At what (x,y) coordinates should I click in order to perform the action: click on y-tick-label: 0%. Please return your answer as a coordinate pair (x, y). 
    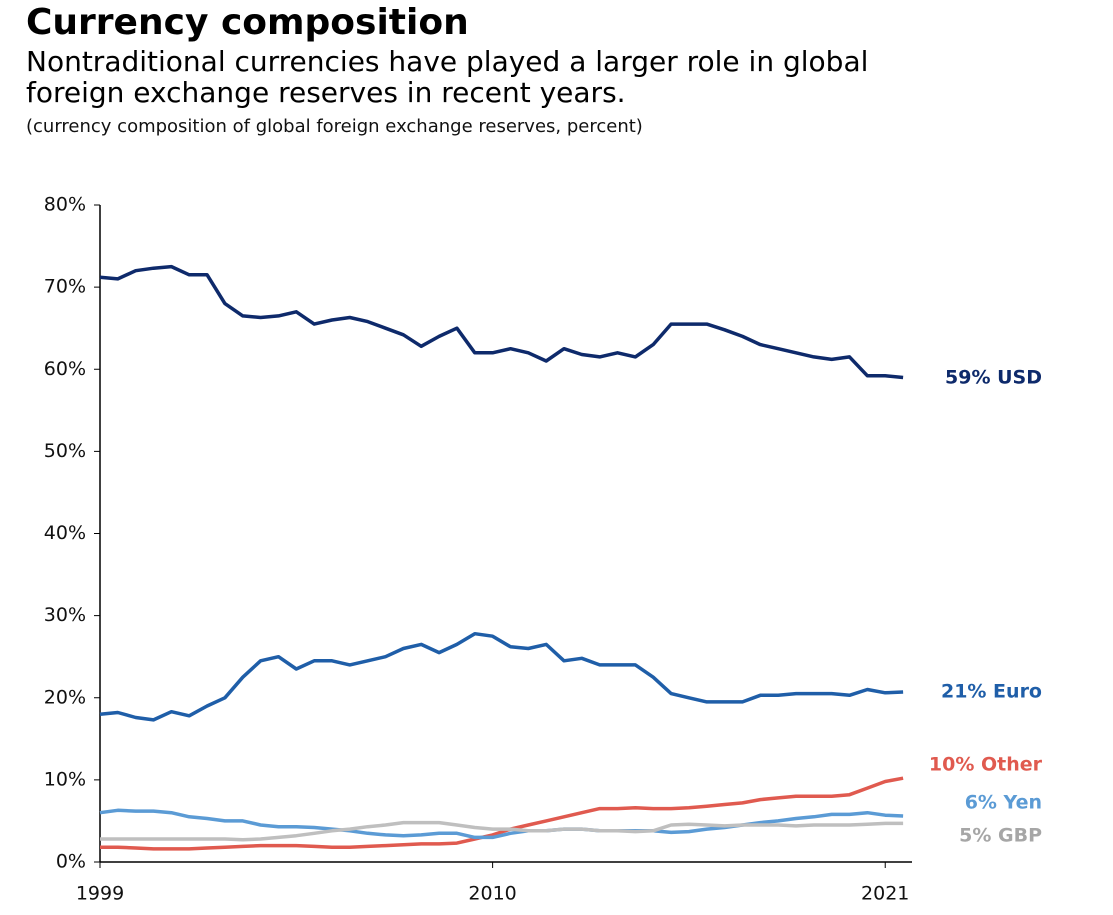
    Looking at the image, I should click on (71, 862).